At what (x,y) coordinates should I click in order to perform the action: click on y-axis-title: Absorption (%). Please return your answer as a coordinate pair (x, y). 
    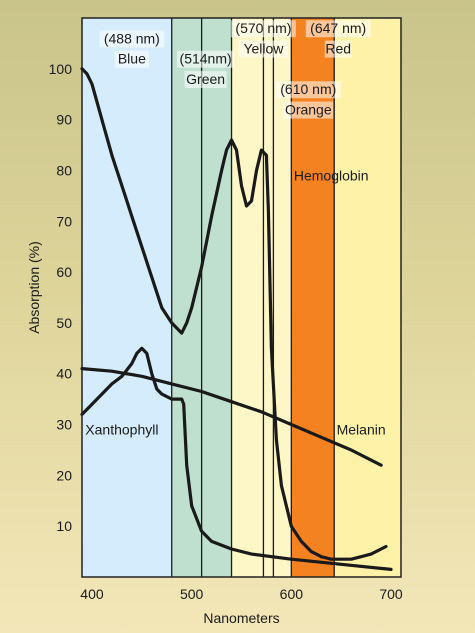
    Looking at the image, I should click on (34, 287).